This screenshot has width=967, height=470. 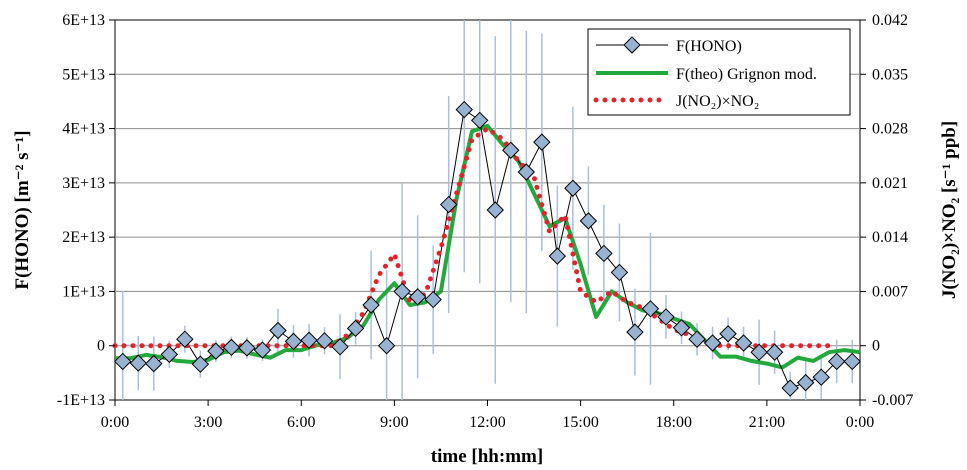 What do you see at coordinates (394, 422) in the screenshot?
I see `x-tick-label: 9:00` at bounding box center [394, 422].